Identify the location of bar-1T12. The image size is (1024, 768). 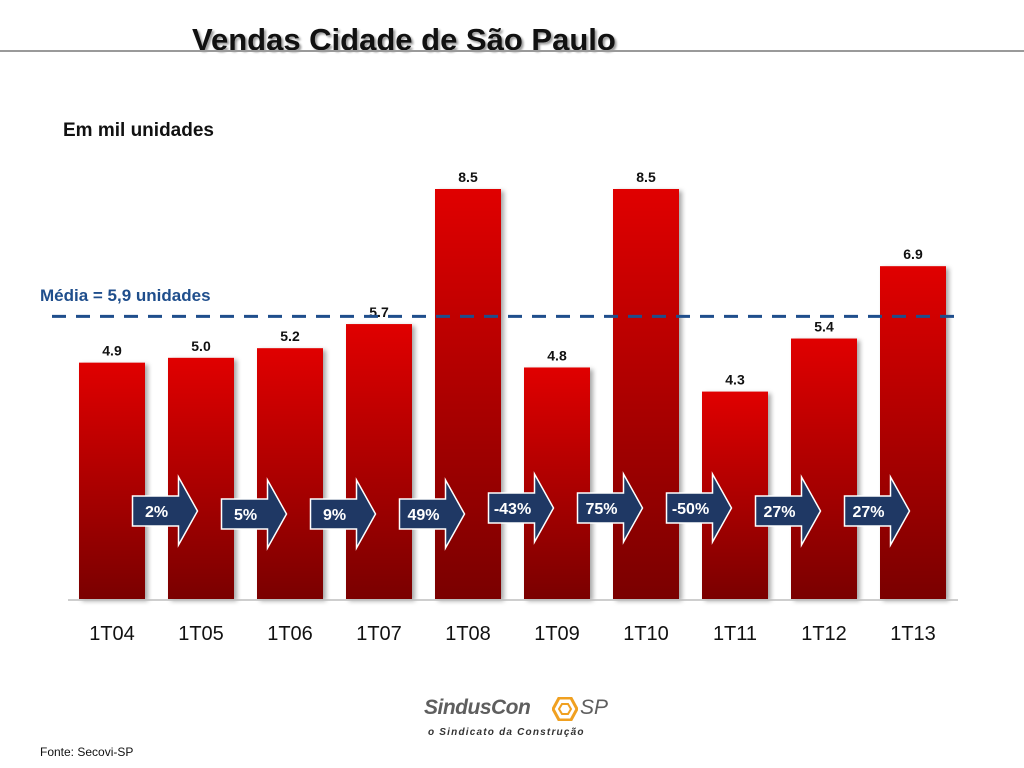
(824, 468).